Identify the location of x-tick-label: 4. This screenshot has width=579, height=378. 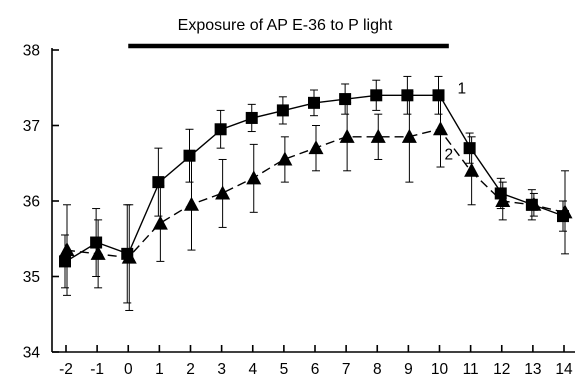
(252, 369).